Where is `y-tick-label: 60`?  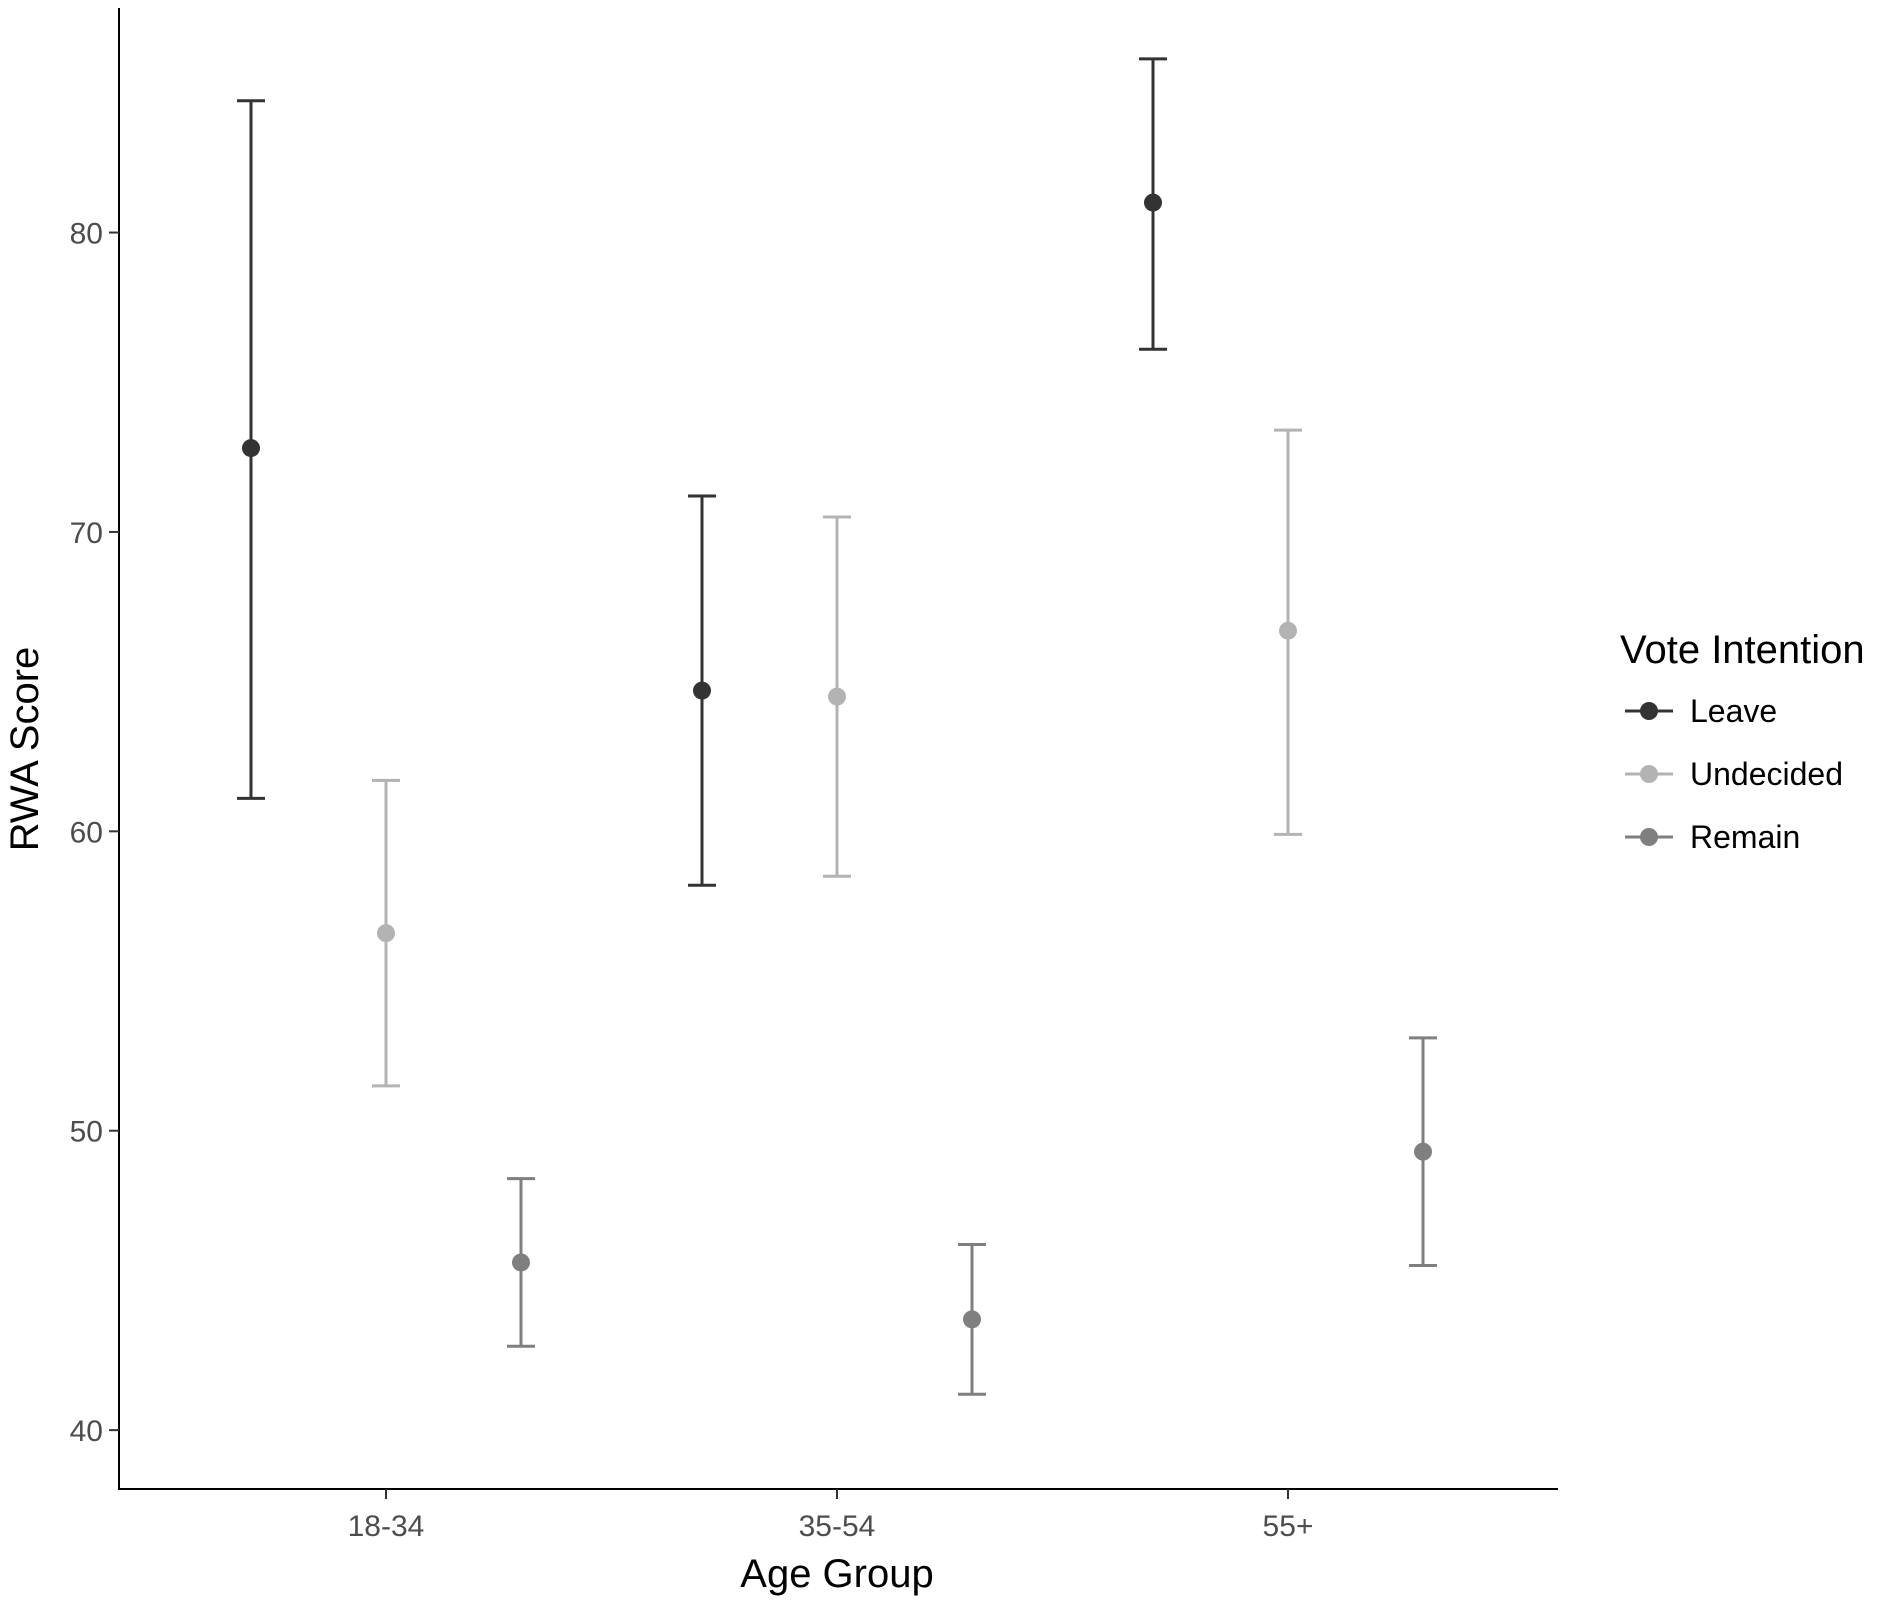
y-tick-label: 60 is located at coordinates (86, 832).